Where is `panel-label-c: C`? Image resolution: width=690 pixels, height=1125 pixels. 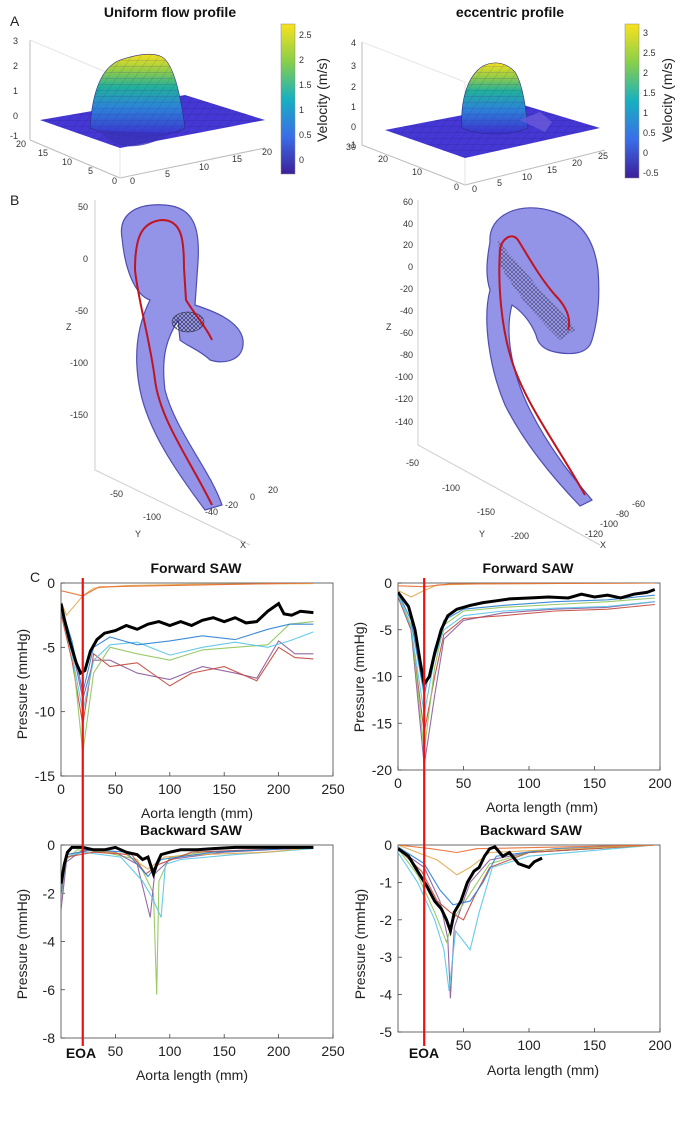 panel-label-c: C is located at coordinates (35, 577).